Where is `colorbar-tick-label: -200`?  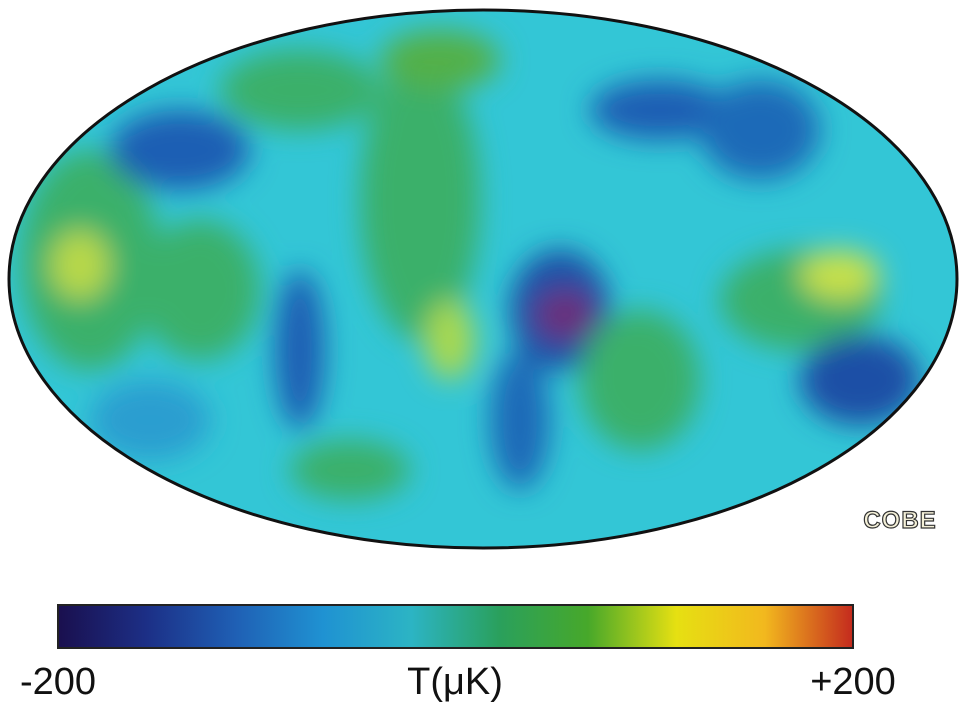 colorbar-tick-label: -200 is located at coordinates (58, 682).